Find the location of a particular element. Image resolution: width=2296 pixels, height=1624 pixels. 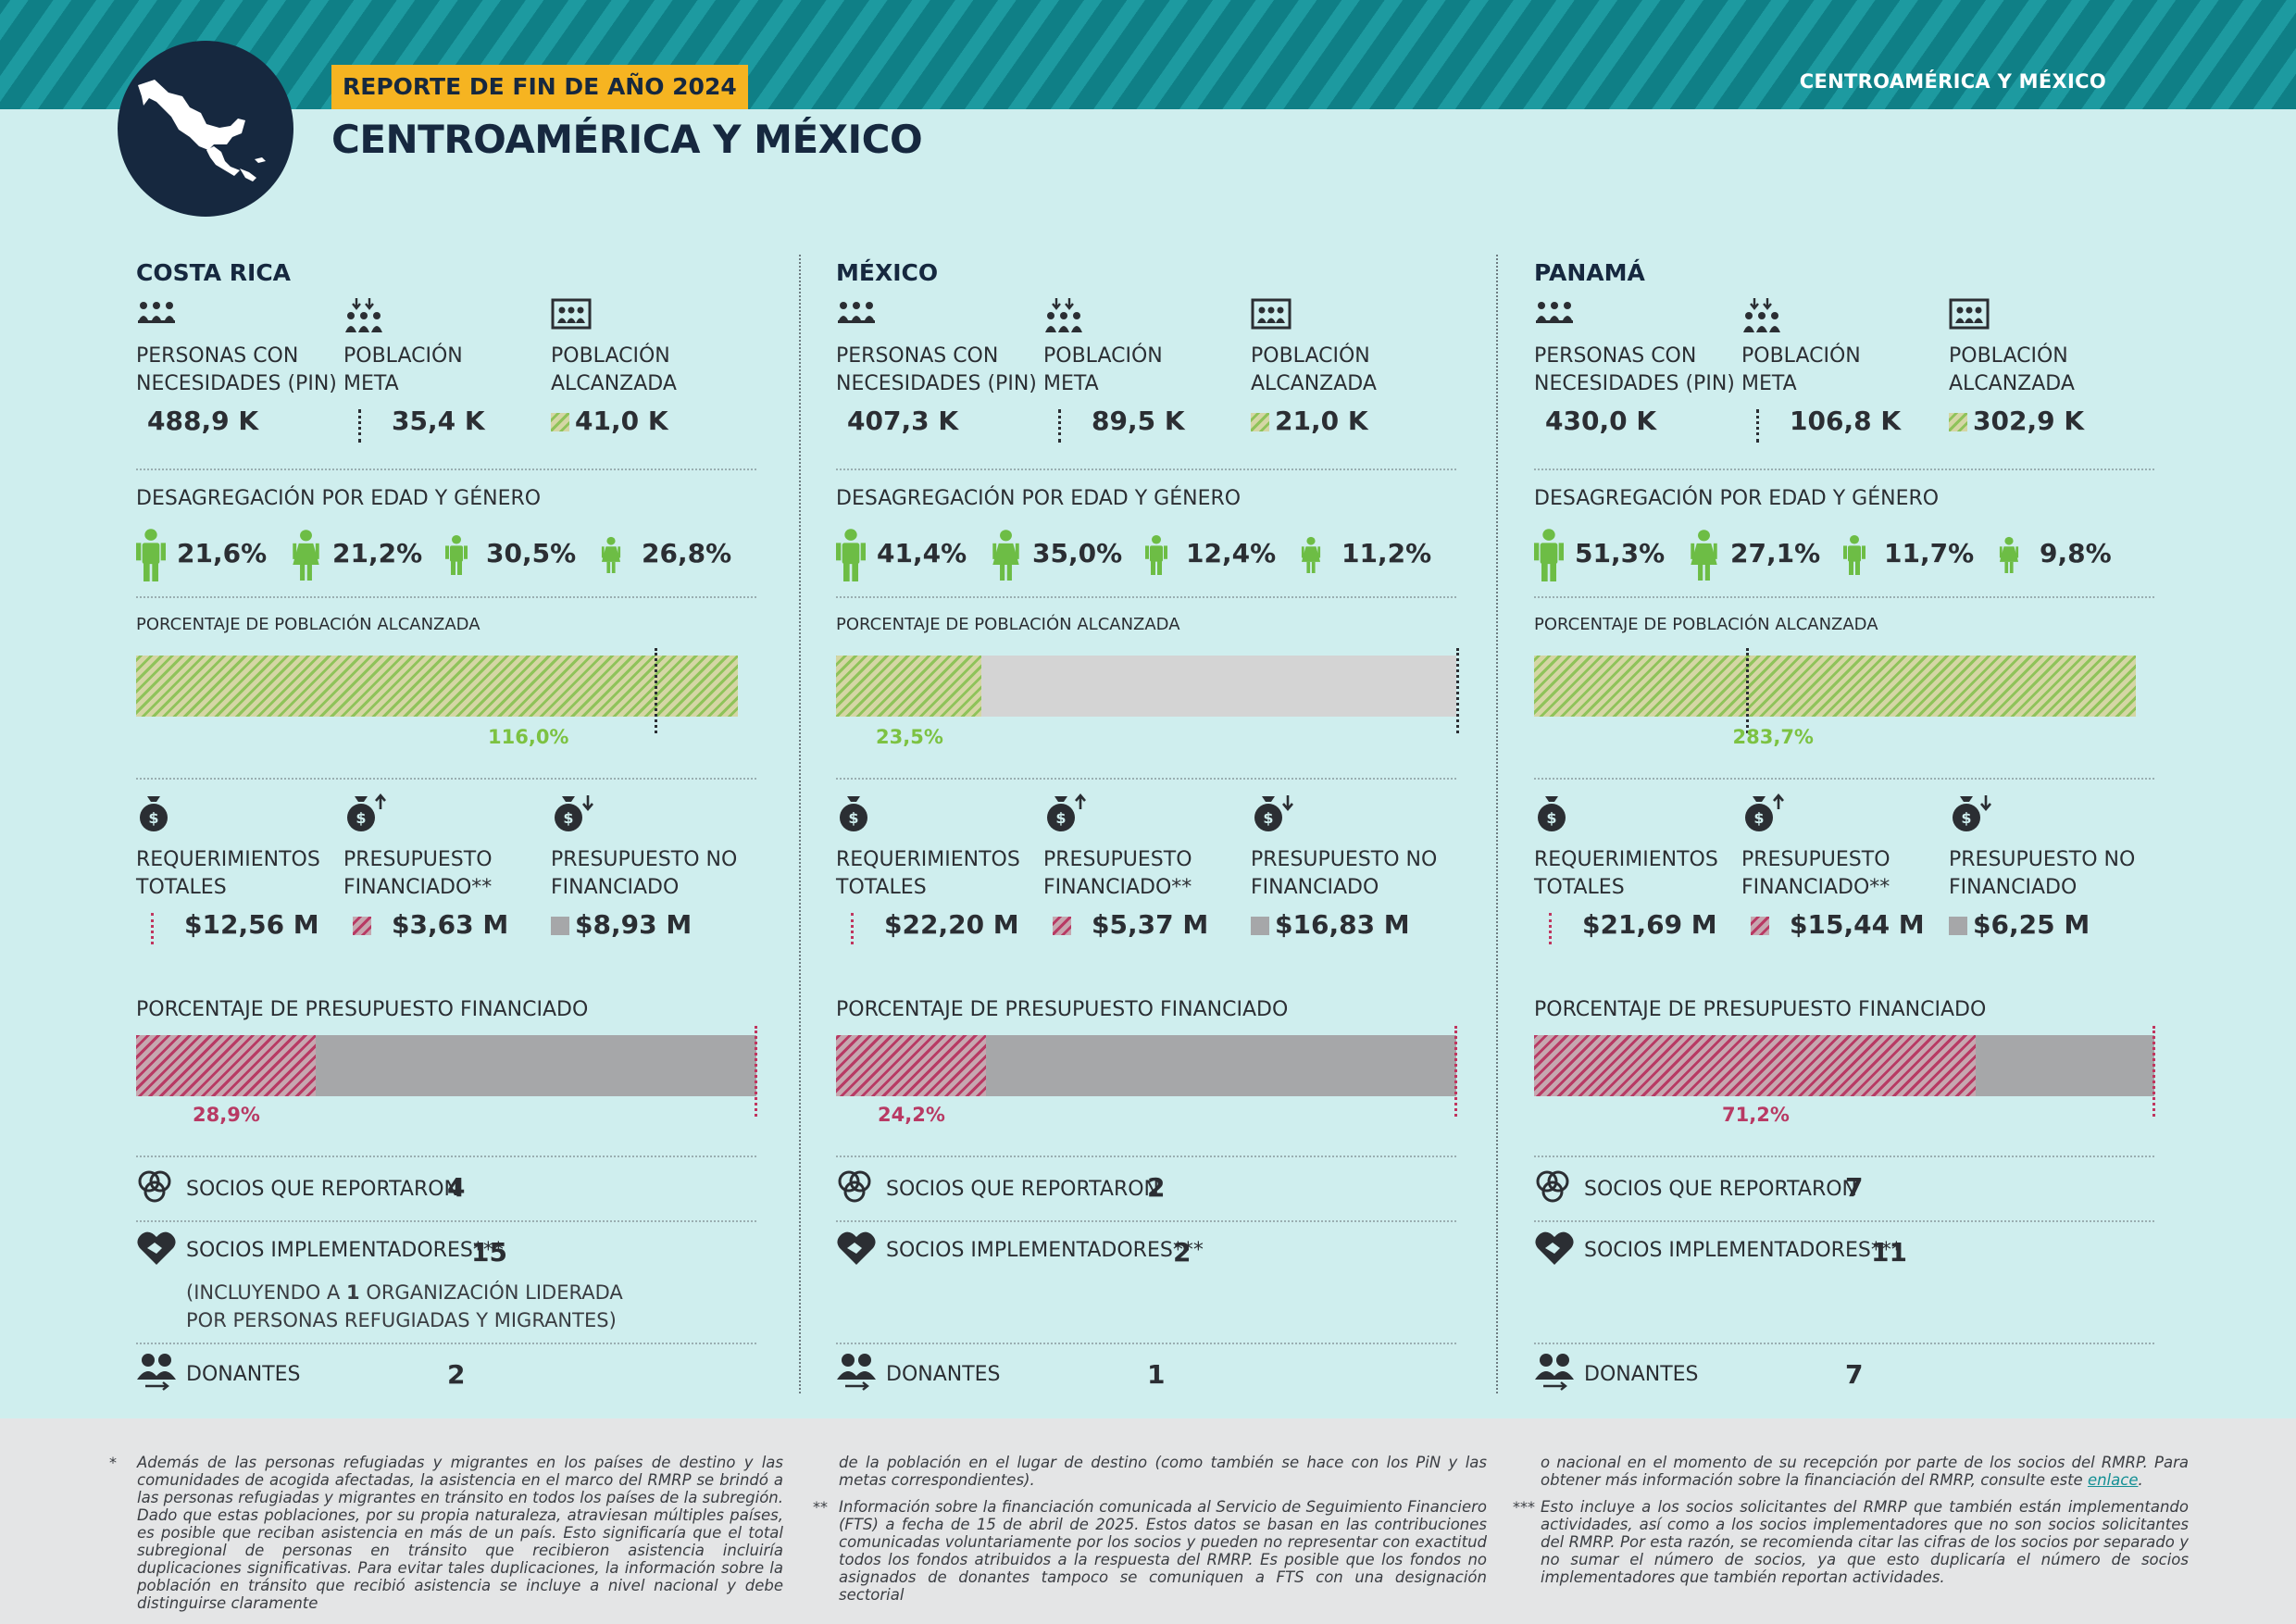

stat-block: $ PRESUPUESTO FINANCIADO** $3,63 M is located at coordinates (445, 871).